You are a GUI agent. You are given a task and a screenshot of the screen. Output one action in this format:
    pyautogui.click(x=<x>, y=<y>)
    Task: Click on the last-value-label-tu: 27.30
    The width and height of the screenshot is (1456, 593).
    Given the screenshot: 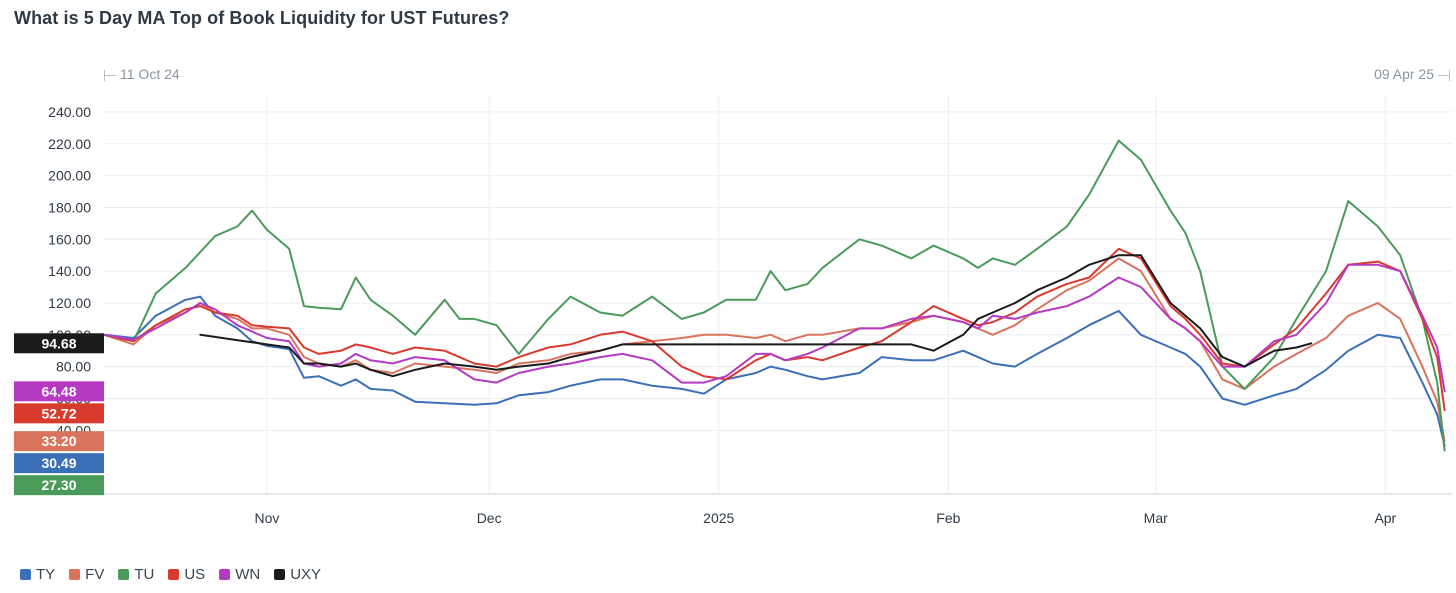 What is the action you would take?
    pyautogui.click(x=58, y=485)
    